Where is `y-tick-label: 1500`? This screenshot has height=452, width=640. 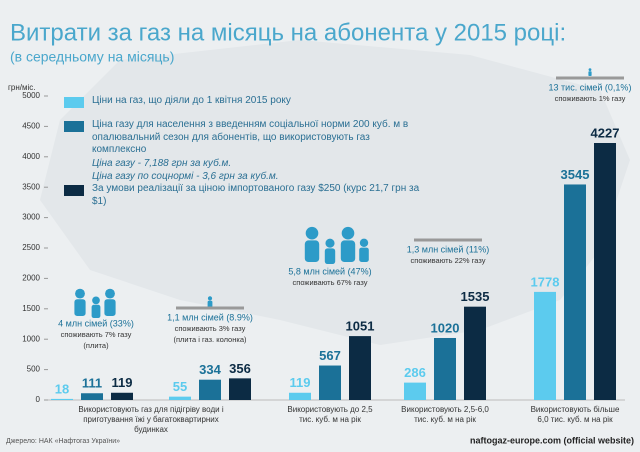
y-tick-label: 1500 is located at coordinates (31, 308).